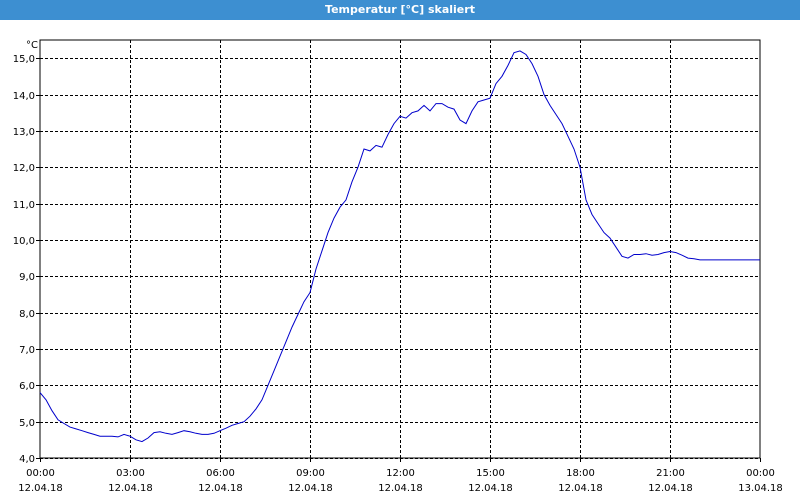 The width and height of the screenshot is (800, 504). Describe the element at coordinates (27, 314) in the screenshot. I see `y-tick-label: 8,0` at that location.